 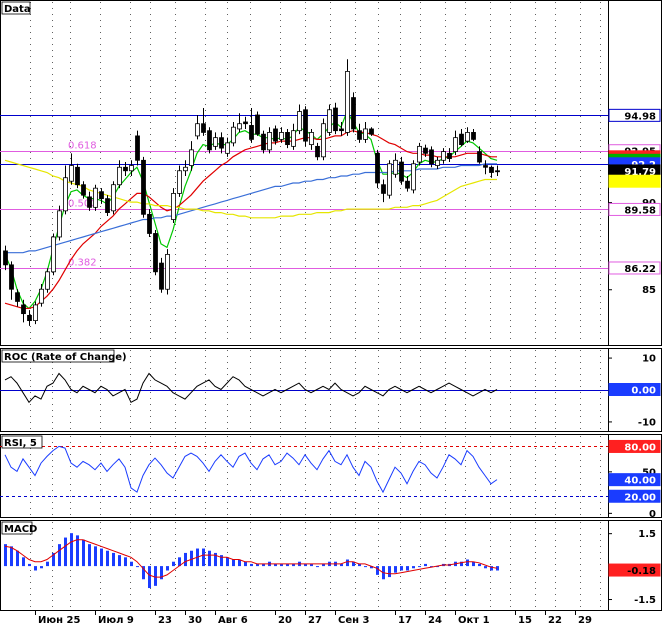 What do you see at coordinates (17, 528) in the screenshot?
I see `macd-title-box` at bounding box center [17, 528].